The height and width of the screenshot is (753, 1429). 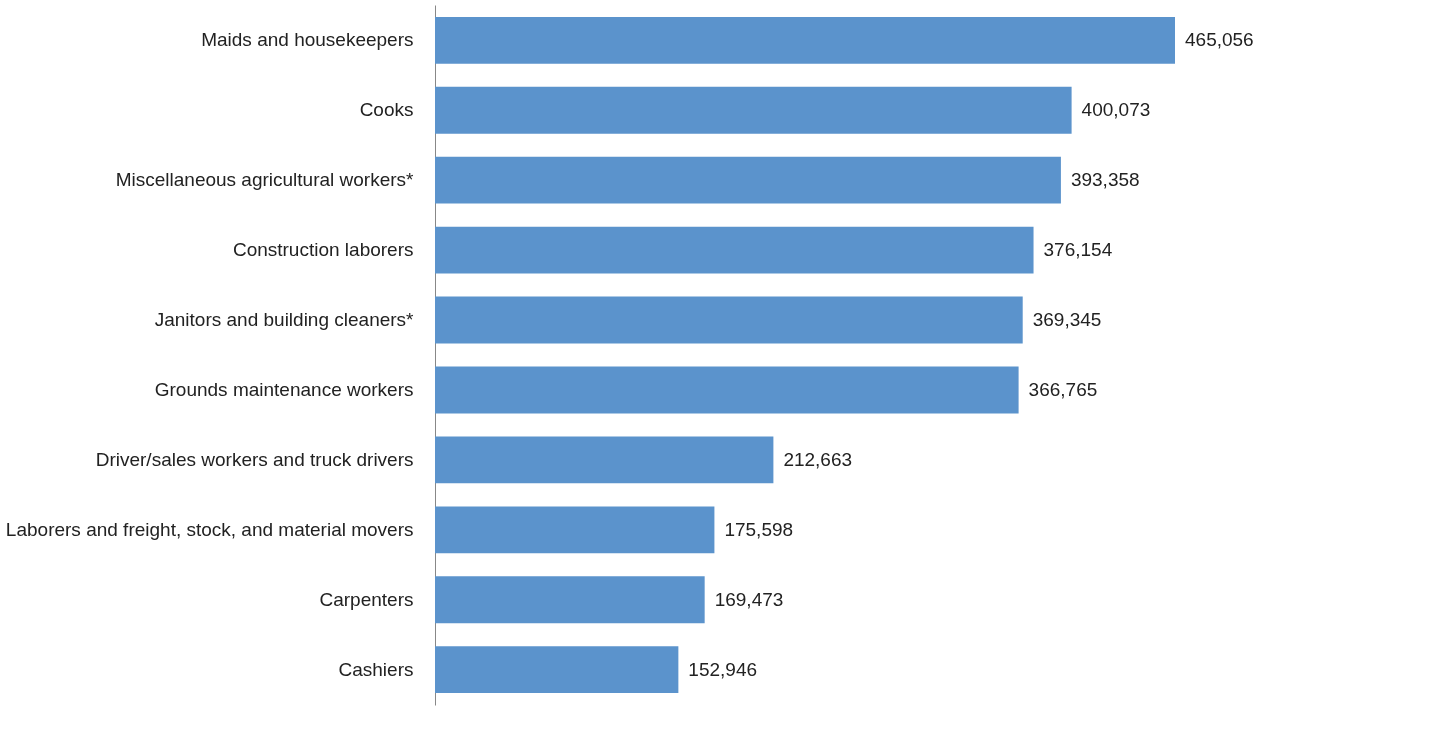 What do you see at coordinates (1116, 110) in the screenshot?
I see `data-label: 400,073` at bounding box center [1116, 110].